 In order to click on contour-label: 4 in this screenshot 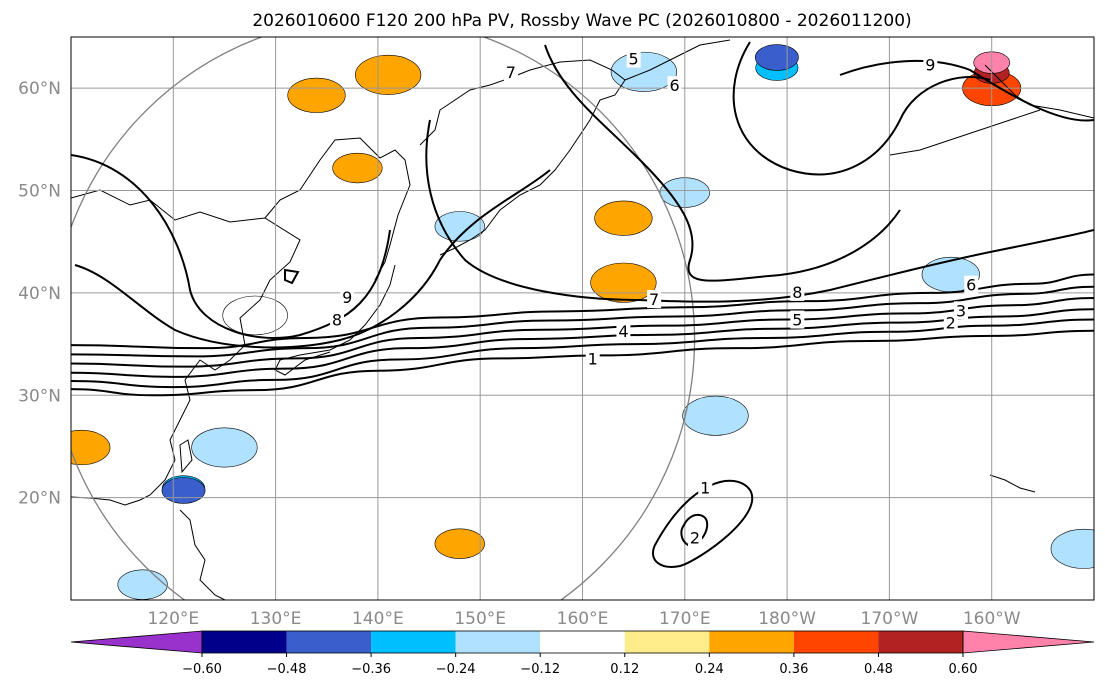, I will do `click(623, 331)`.